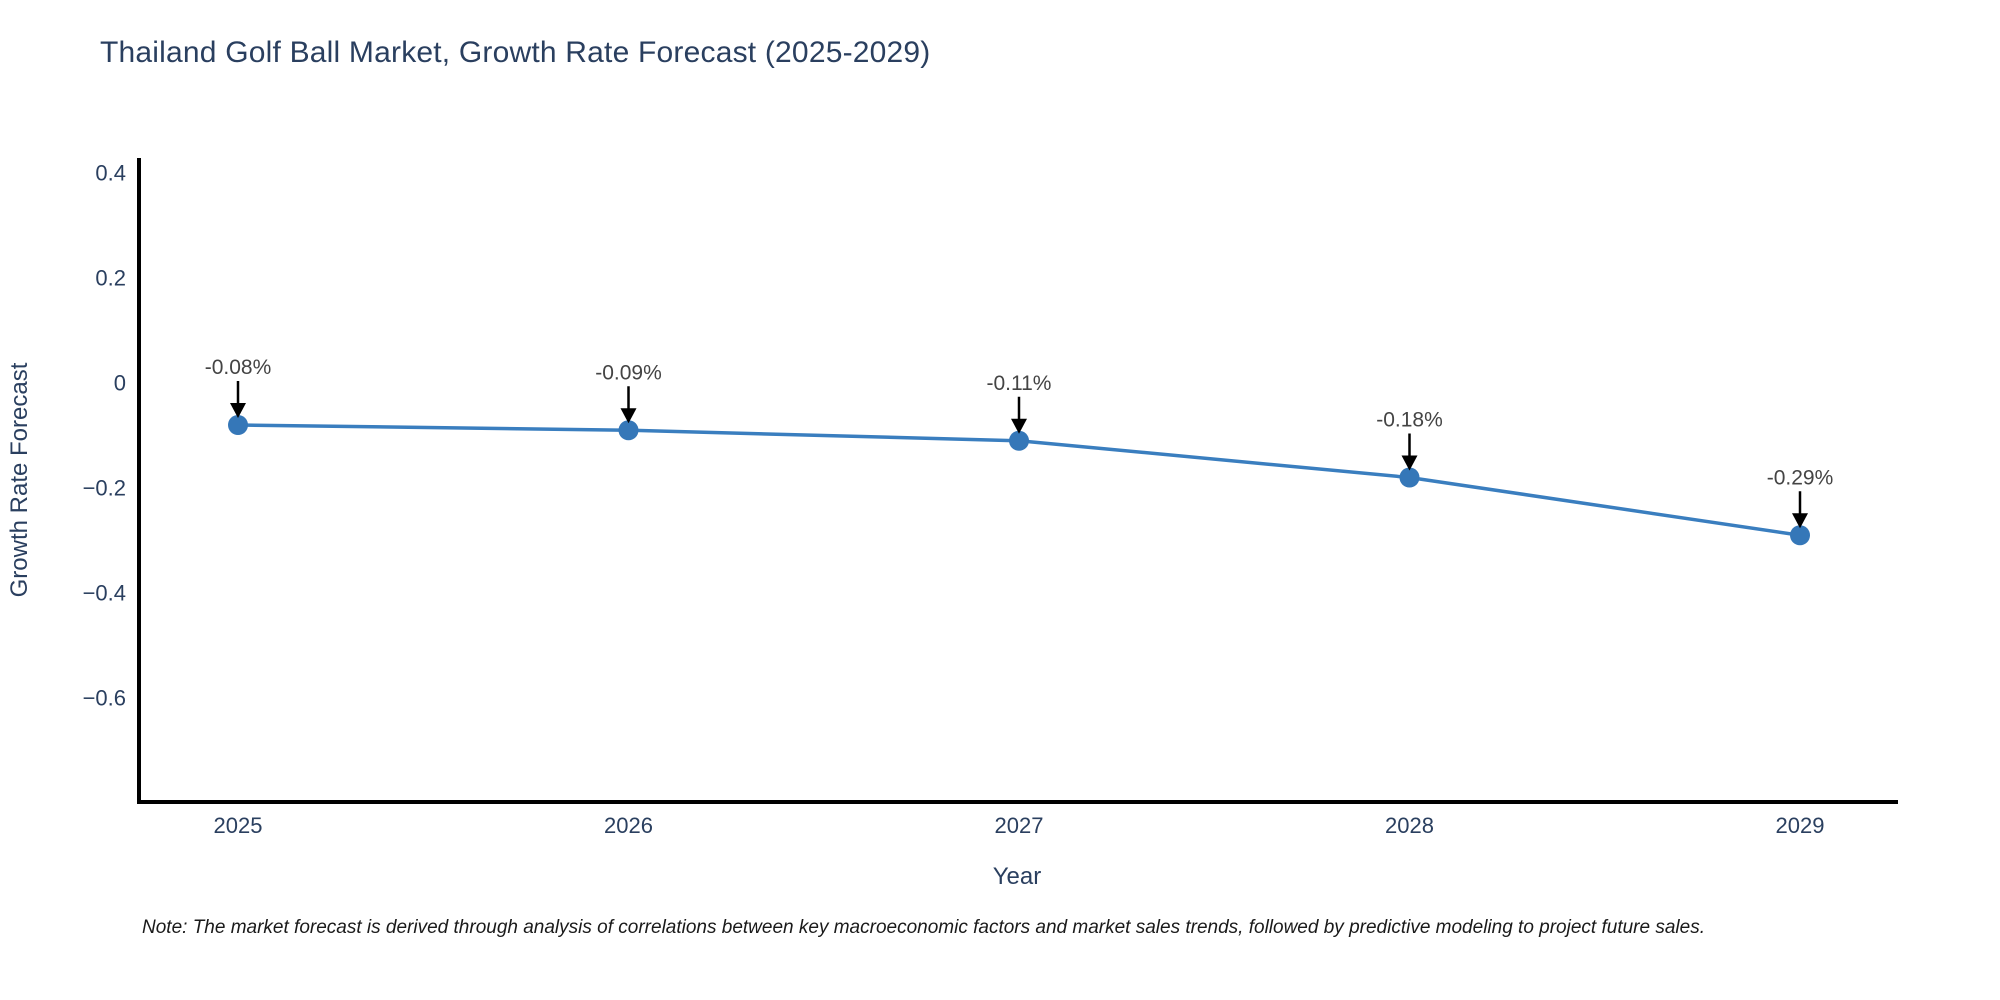 The width and height of the screenshot is (2000, 1000). Describe the element at coordinates (1800, 477) in the screenshot. I see `annotation-label: -0.29%` at that location.